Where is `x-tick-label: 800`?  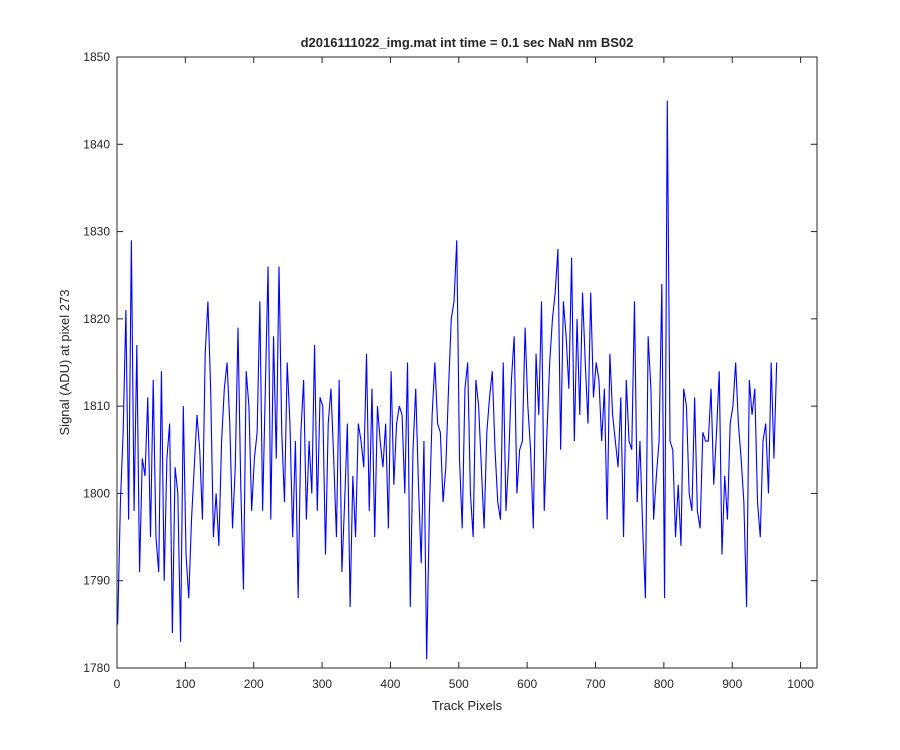
x-tick-label: 800 is located at coordinates (664, 684).